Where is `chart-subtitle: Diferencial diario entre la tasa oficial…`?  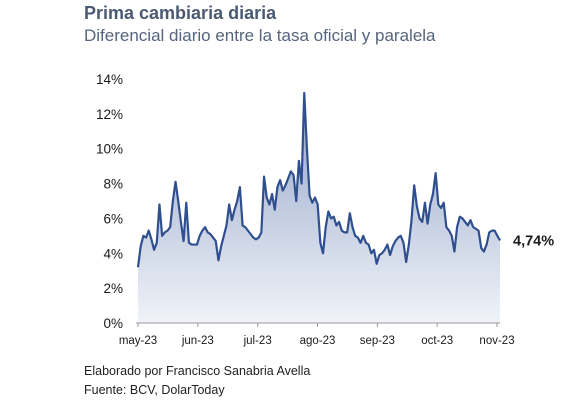 chart-subtitle: Diferencial diario entre la tasa oficial… is located at coordinates (260, 35).